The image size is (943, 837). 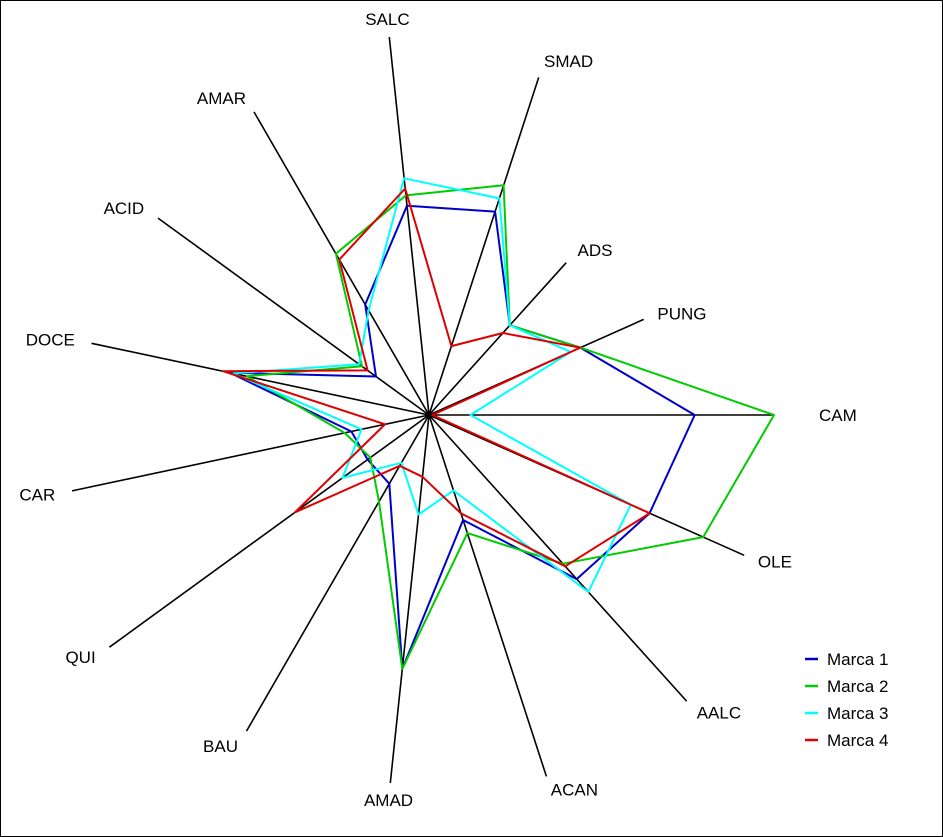 I want to click on axis-spoke-salc, so click(x=409, y=226).